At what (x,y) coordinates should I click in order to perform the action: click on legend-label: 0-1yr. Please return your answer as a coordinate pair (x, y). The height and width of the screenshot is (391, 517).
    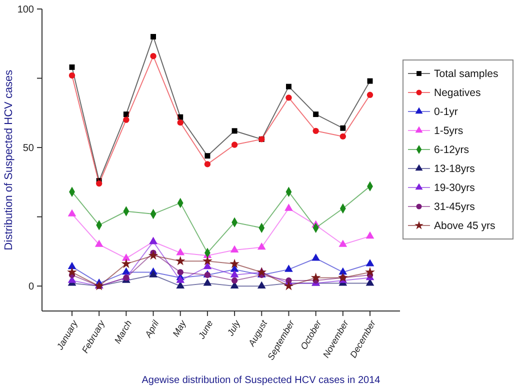
    Looking at the image, I should click on (446, 112).